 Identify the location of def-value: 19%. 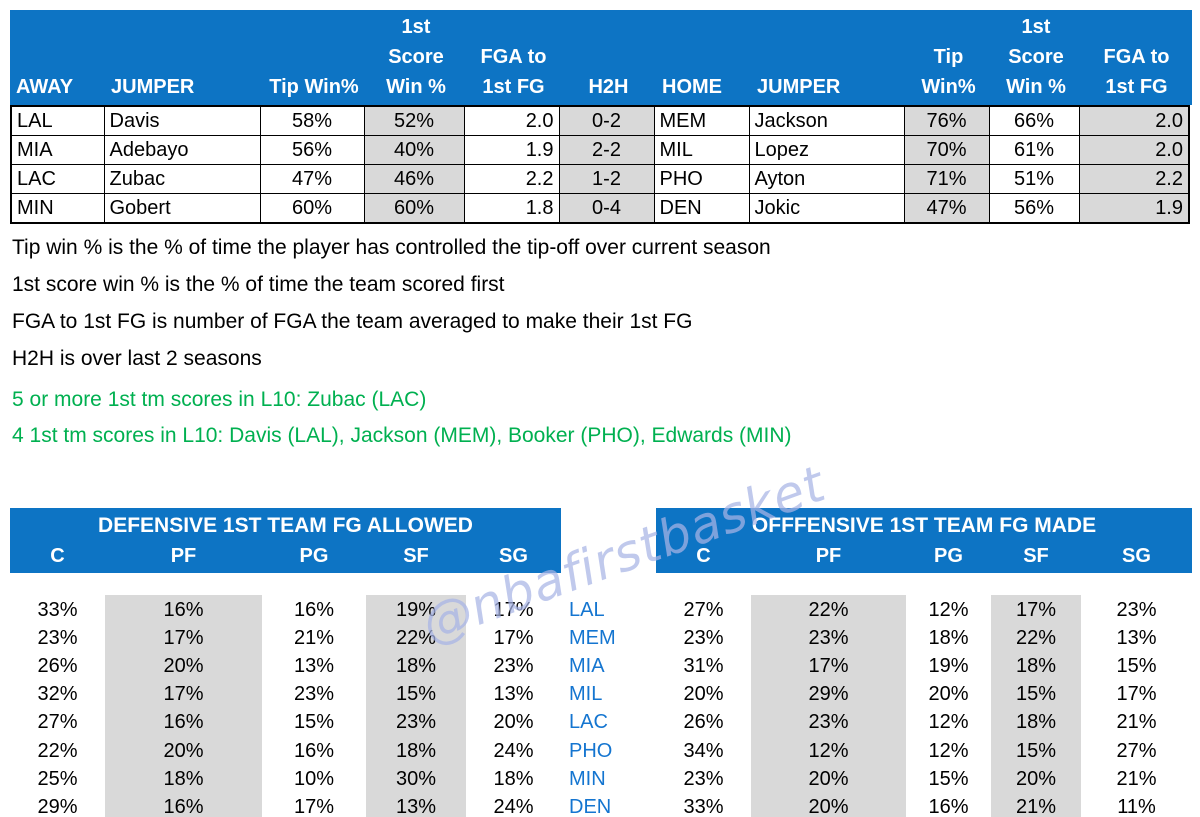
(416, 609).